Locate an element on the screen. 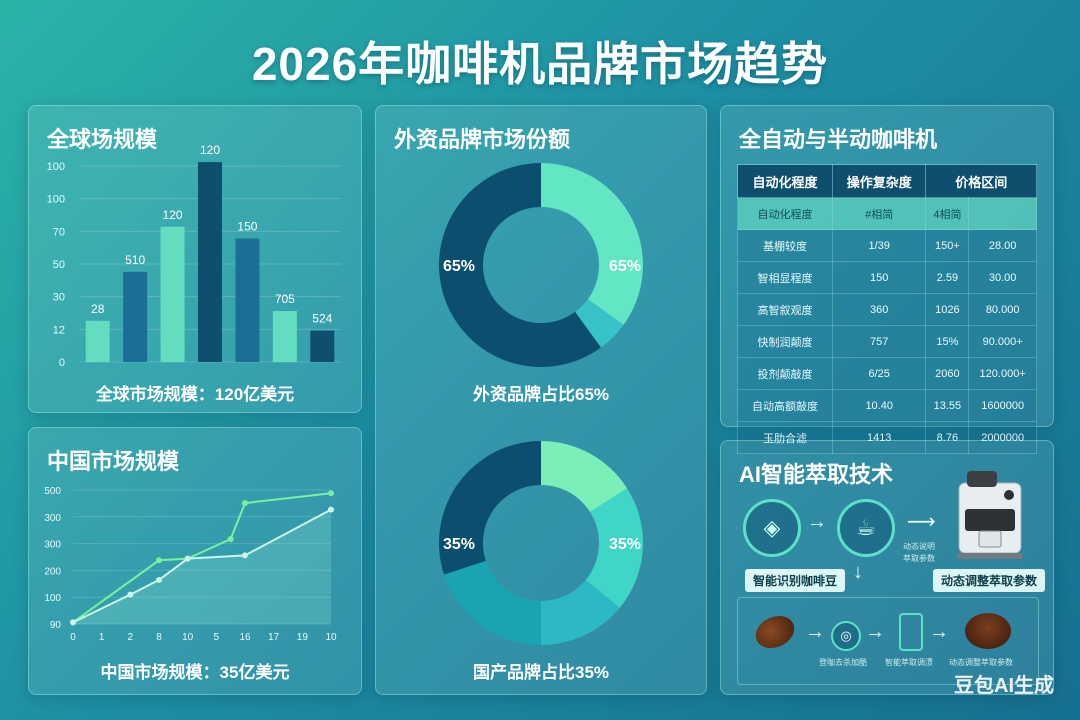 The width and height of the screenshot is (1080, 720). table-row: 投剂颠敲度 6/25 2060 120.000+ is located at coordinates (887, 373).